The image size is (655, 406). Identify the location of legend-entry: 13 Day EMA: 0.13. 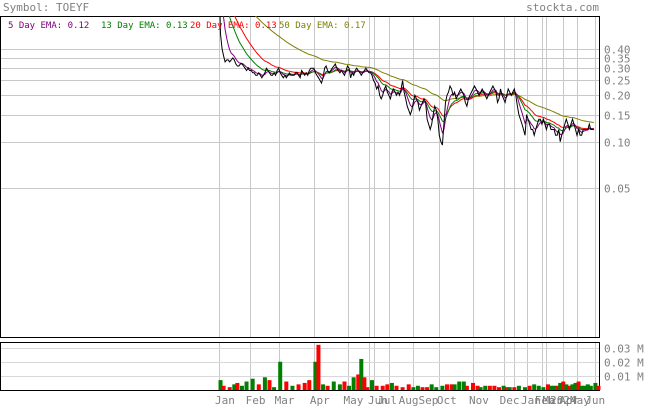
(144, 26).